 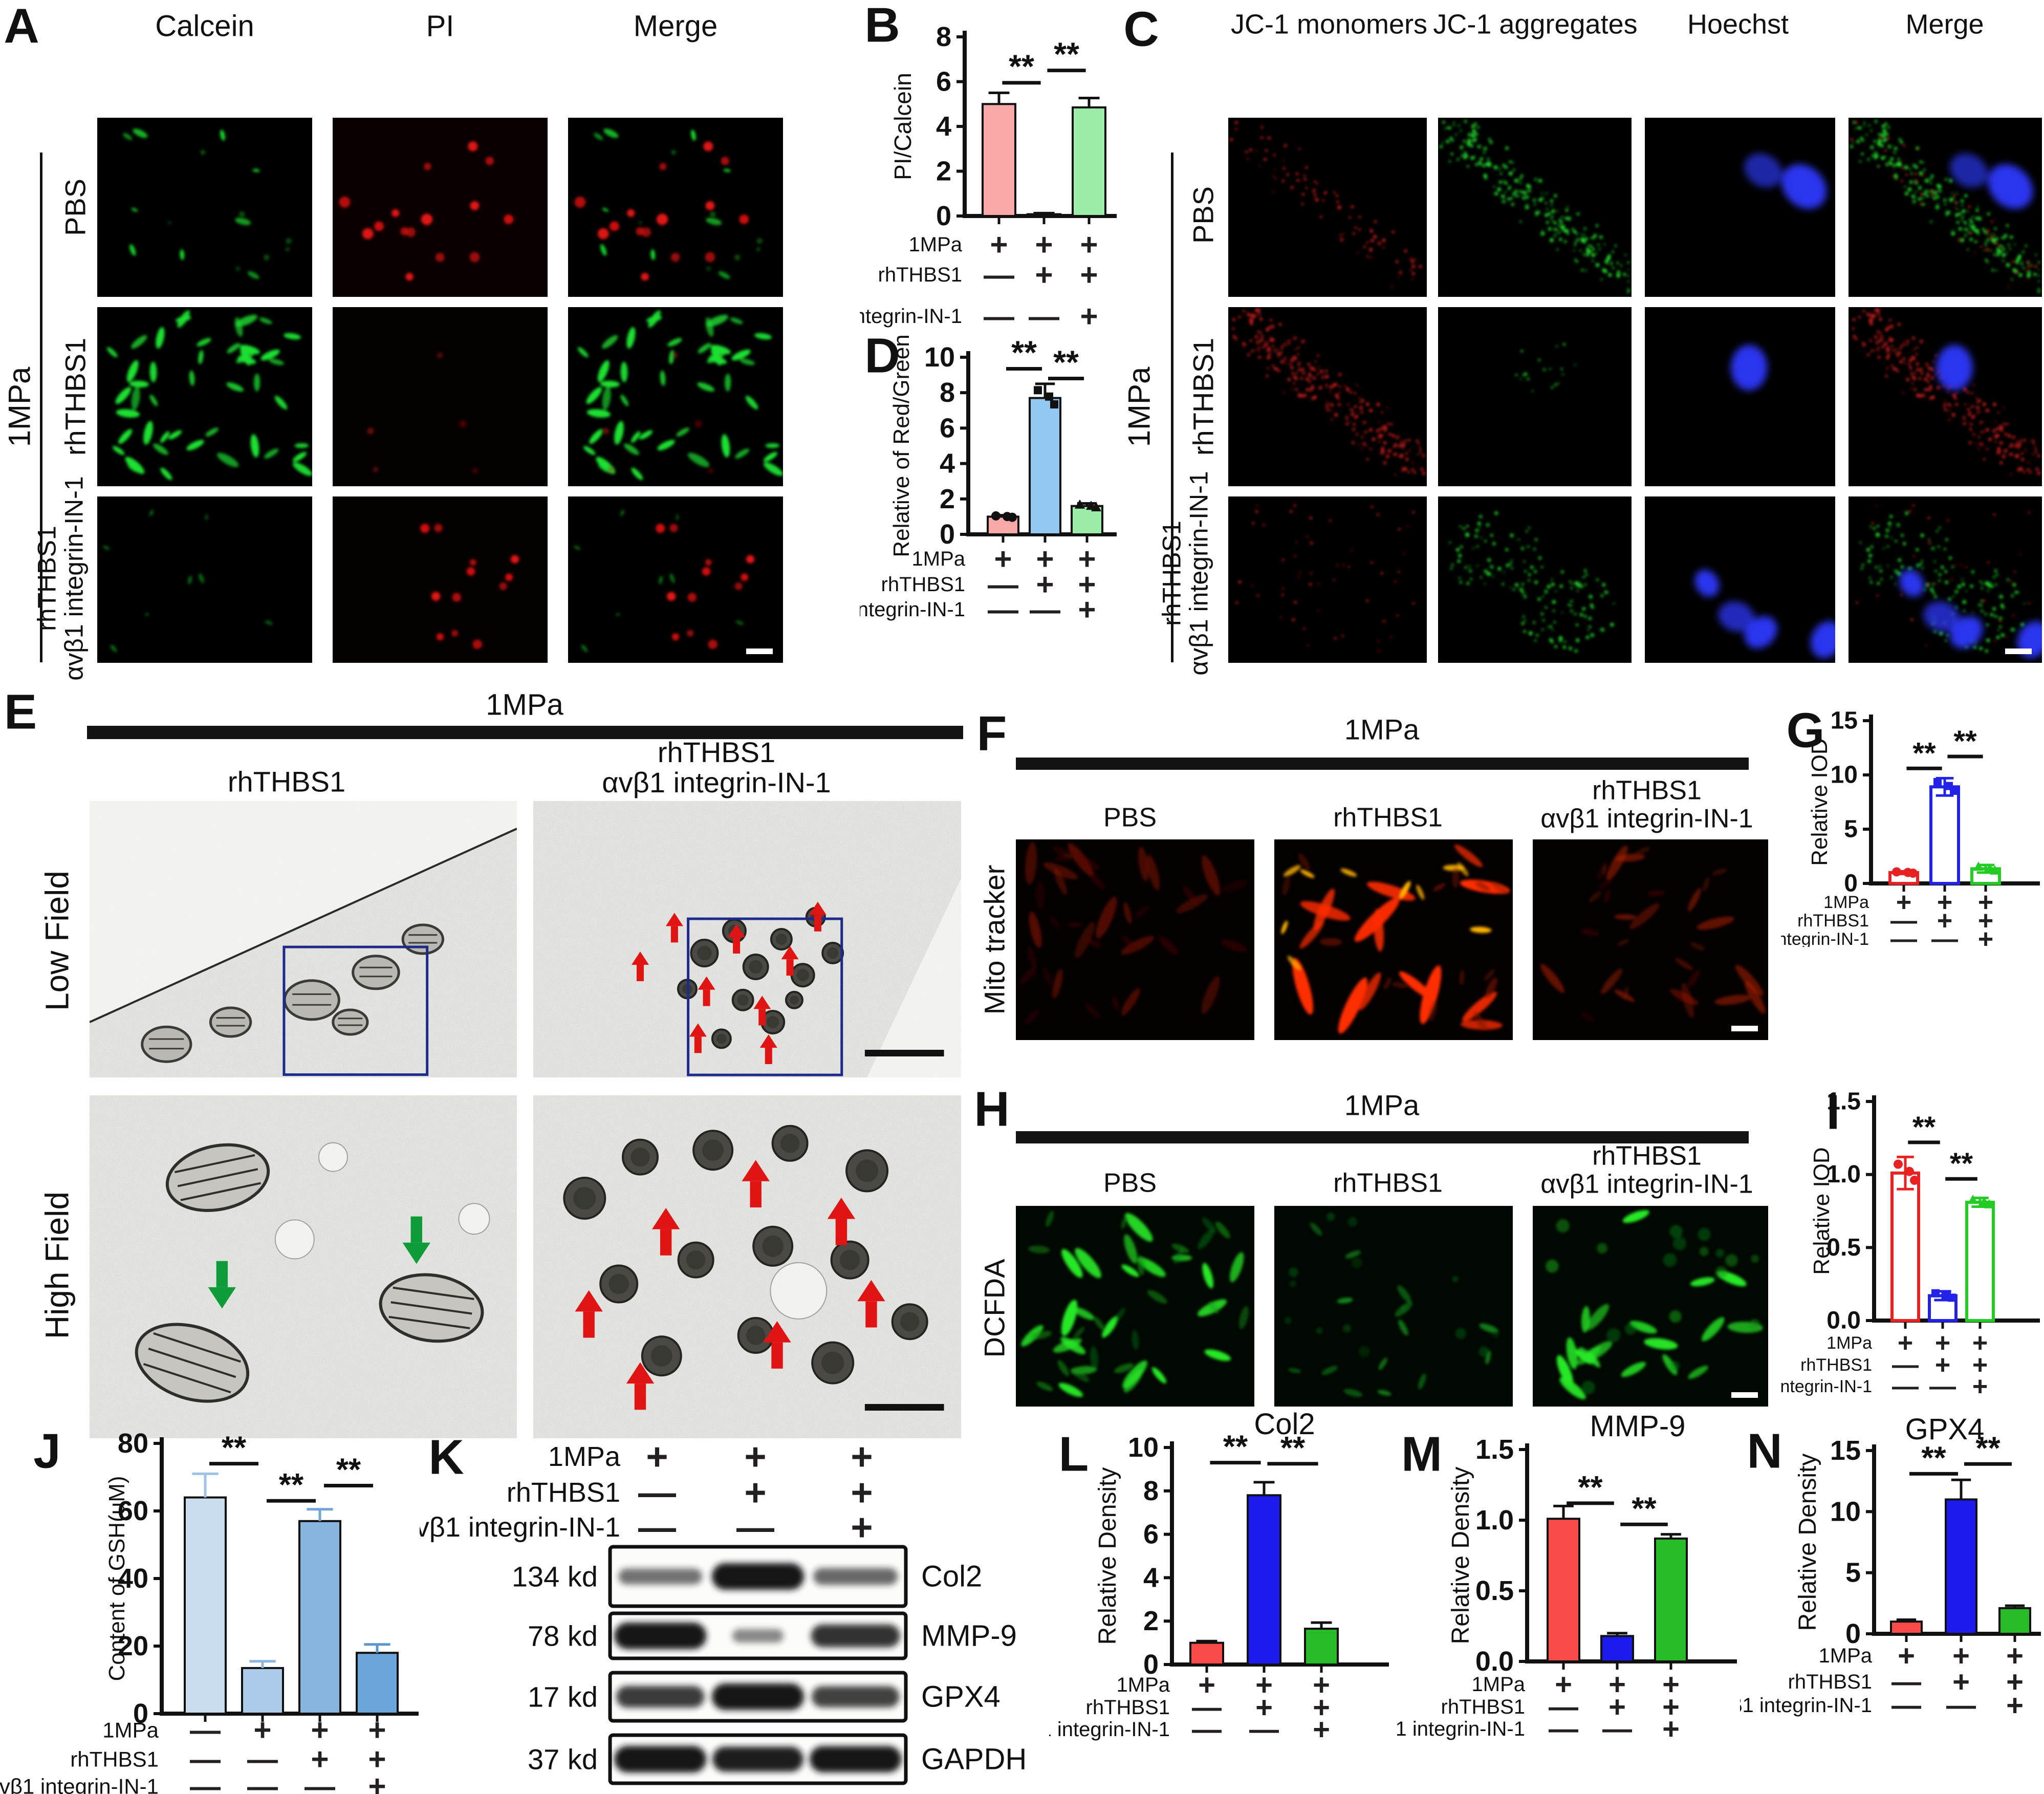 I want to click on micrograph-c32, so click(x=1535, y=580).